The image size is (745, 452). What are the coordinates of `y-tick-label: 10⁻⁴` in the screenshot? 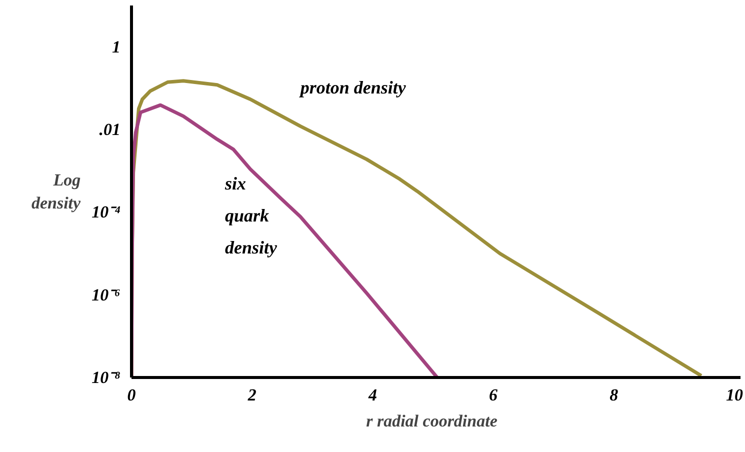 It's located at (106, 212).